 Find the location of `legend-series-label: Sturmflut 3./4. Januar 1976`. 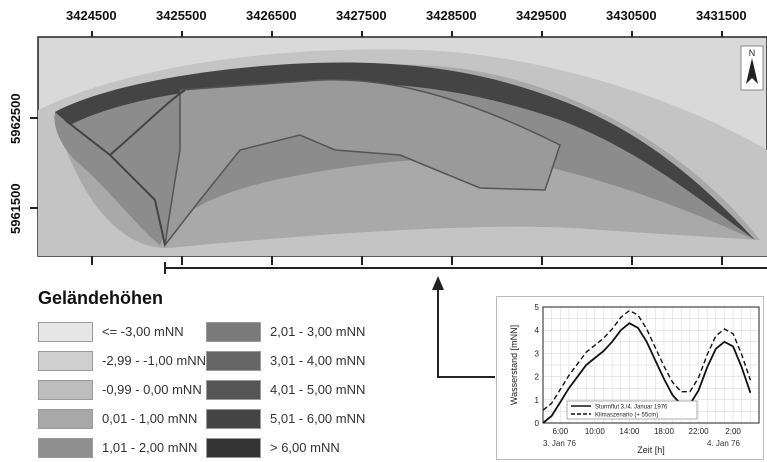

legend-series-label: Sturmflut 3./4. Januar 1976 is located at coordinates (631, 408).